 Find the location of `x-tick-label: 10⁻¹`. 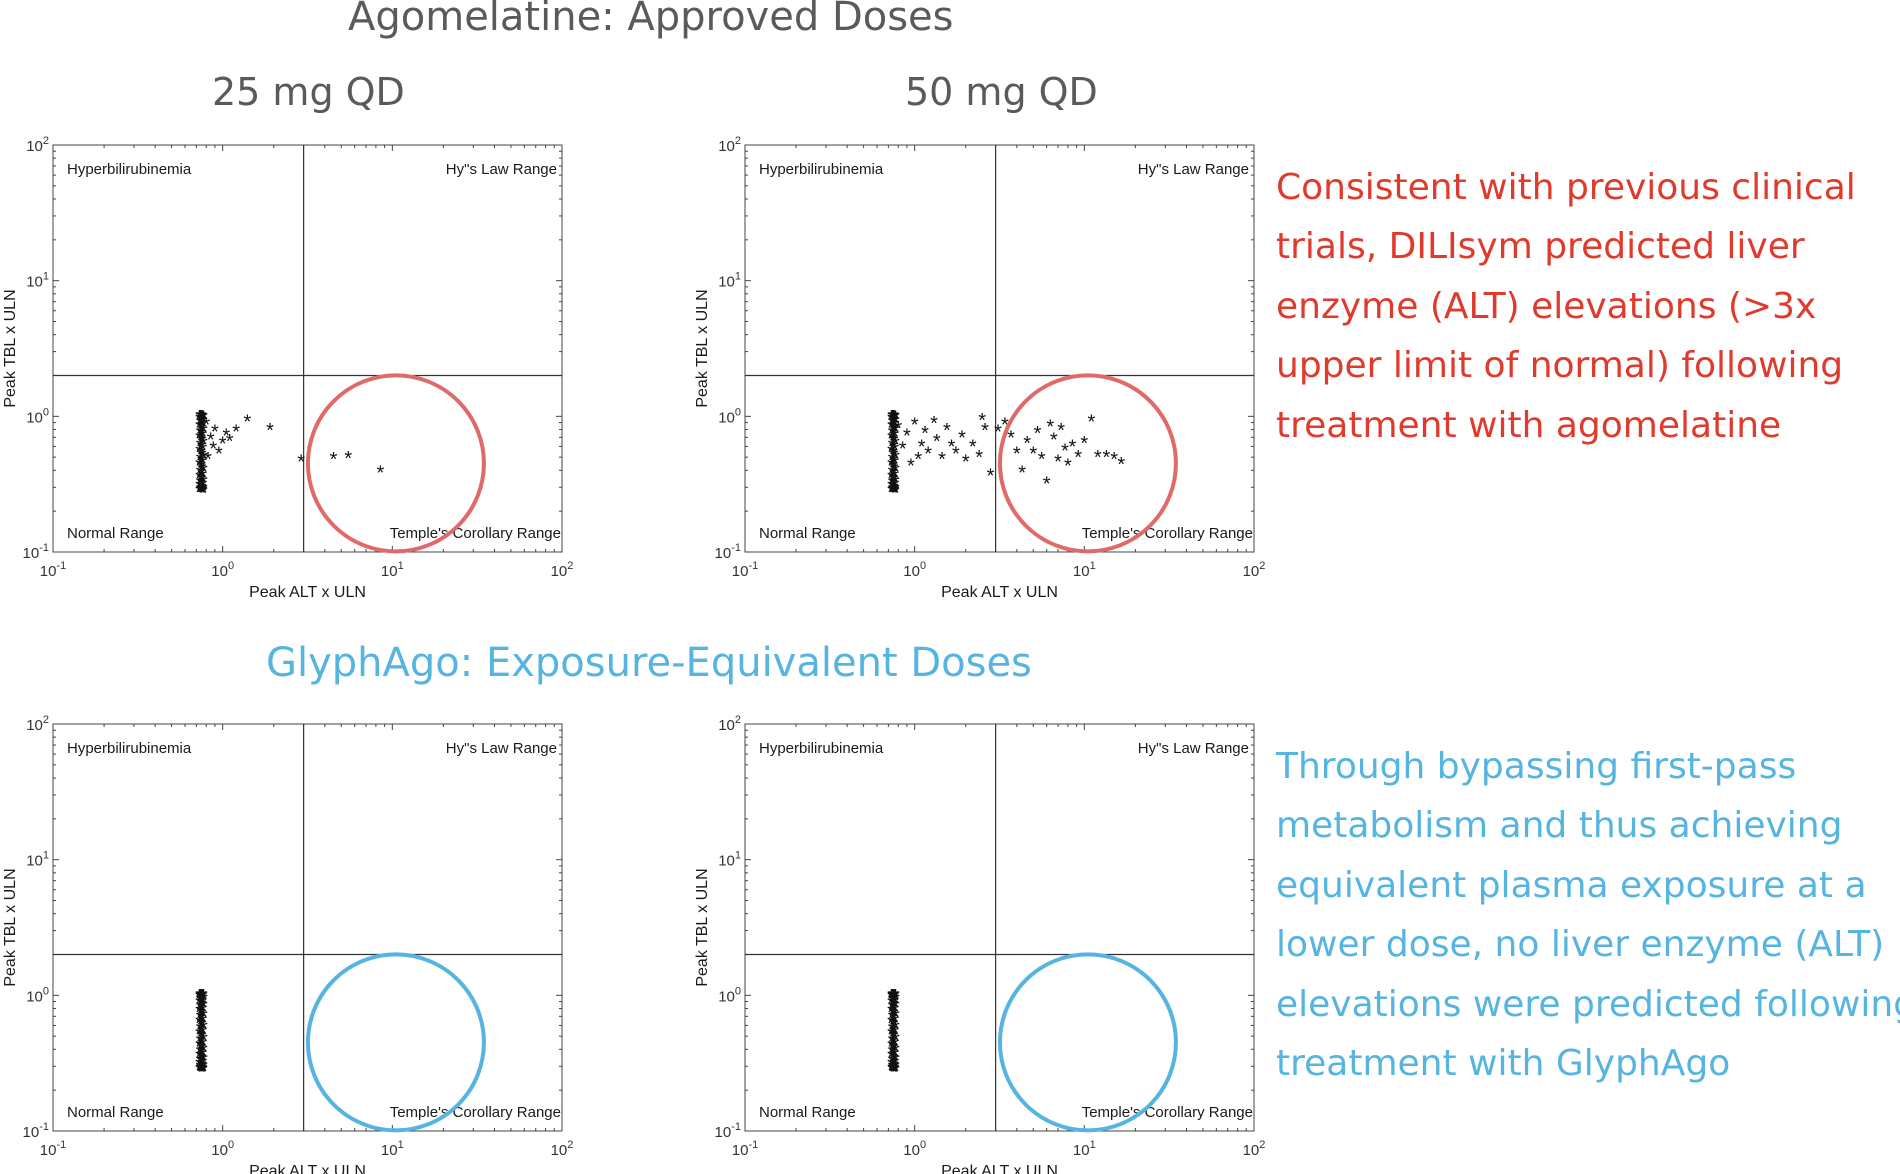

x-tick-label: 10⁻¹ is located at coordinates (745, 1149).